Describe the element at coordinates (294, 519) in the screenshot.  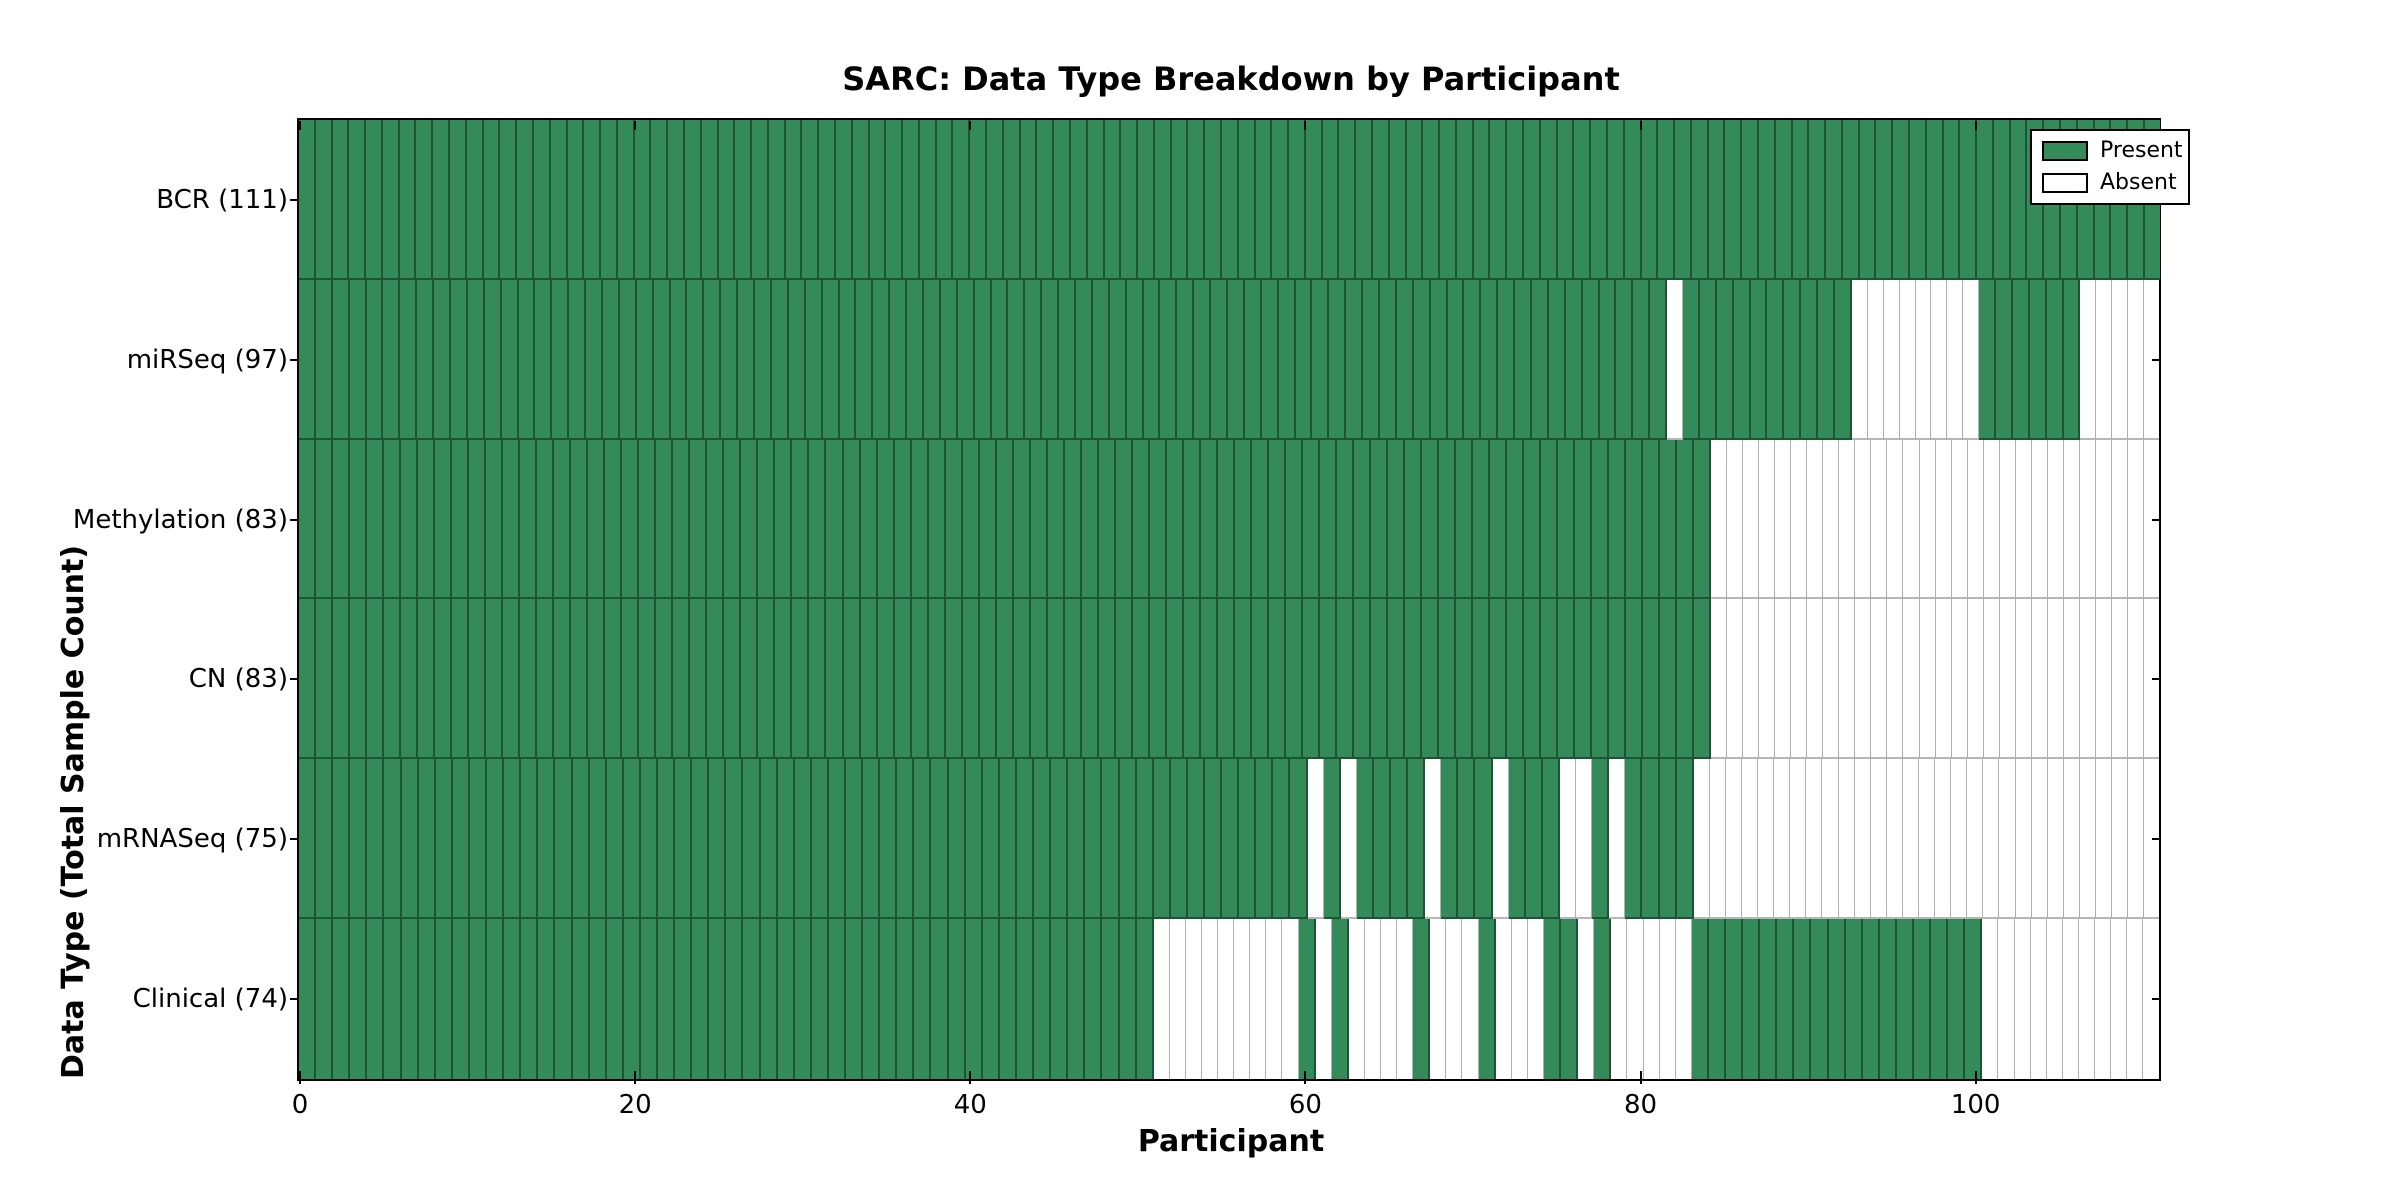
I see `ytick-mark-left` at that location.